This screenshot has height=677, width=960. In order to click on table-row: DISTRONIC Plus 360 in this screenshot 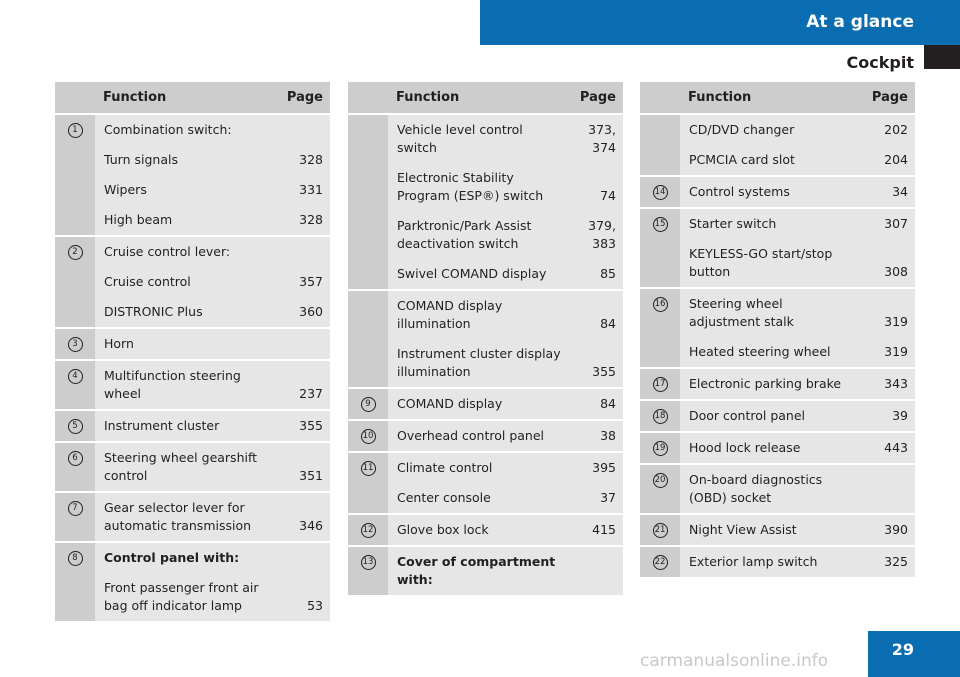, I will do `click(192, 312)`.